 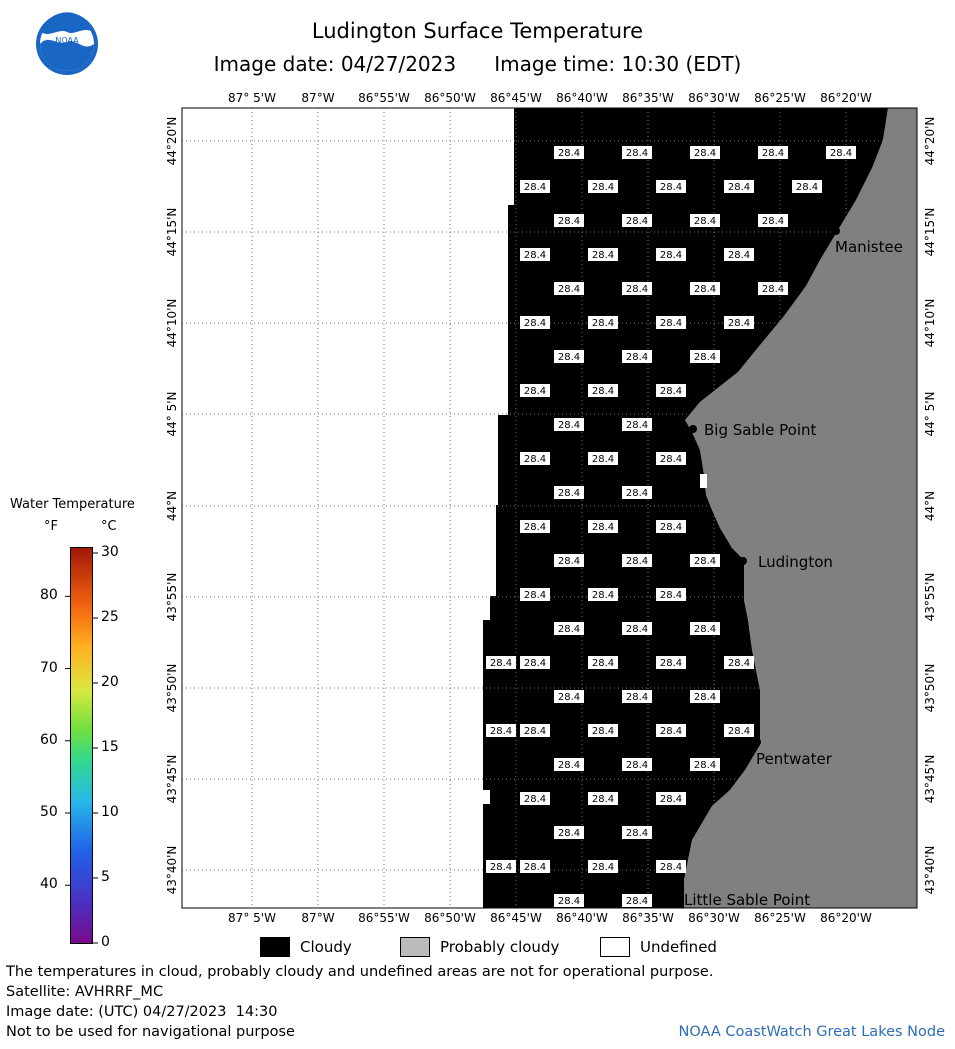 I want to click on noaa-logo: NOAA, so click(x=67, y=43).